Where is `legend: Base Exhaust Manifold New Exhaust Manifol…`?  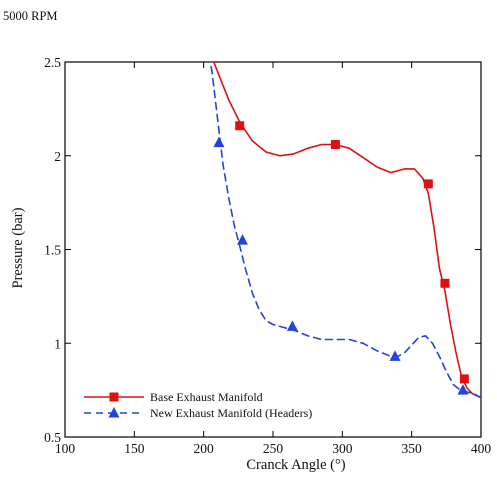 legend: Base Exhaust Manifold New Exhaust Manifol… is located at coordinates (198, 405).